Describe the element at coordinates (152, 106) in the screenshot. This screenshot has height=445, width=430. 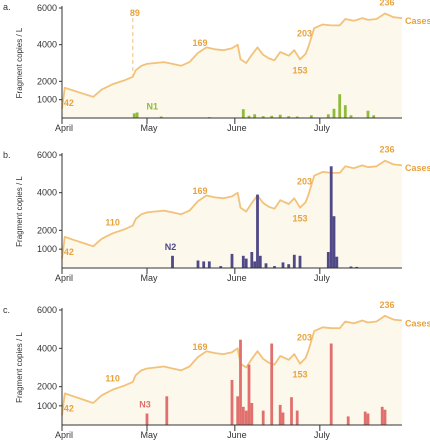
I see `series-label: N1` at that location.